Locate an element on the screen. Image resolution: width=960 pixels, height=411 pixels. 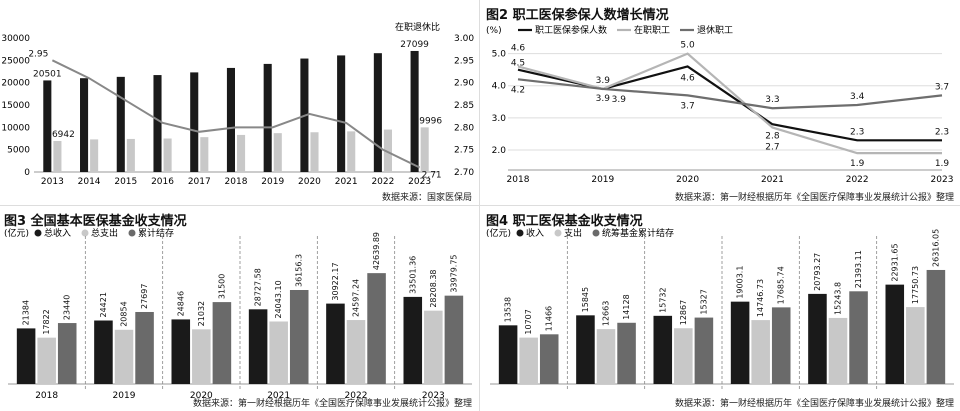
data-label: 27099 is located at coordinates (414, 45).